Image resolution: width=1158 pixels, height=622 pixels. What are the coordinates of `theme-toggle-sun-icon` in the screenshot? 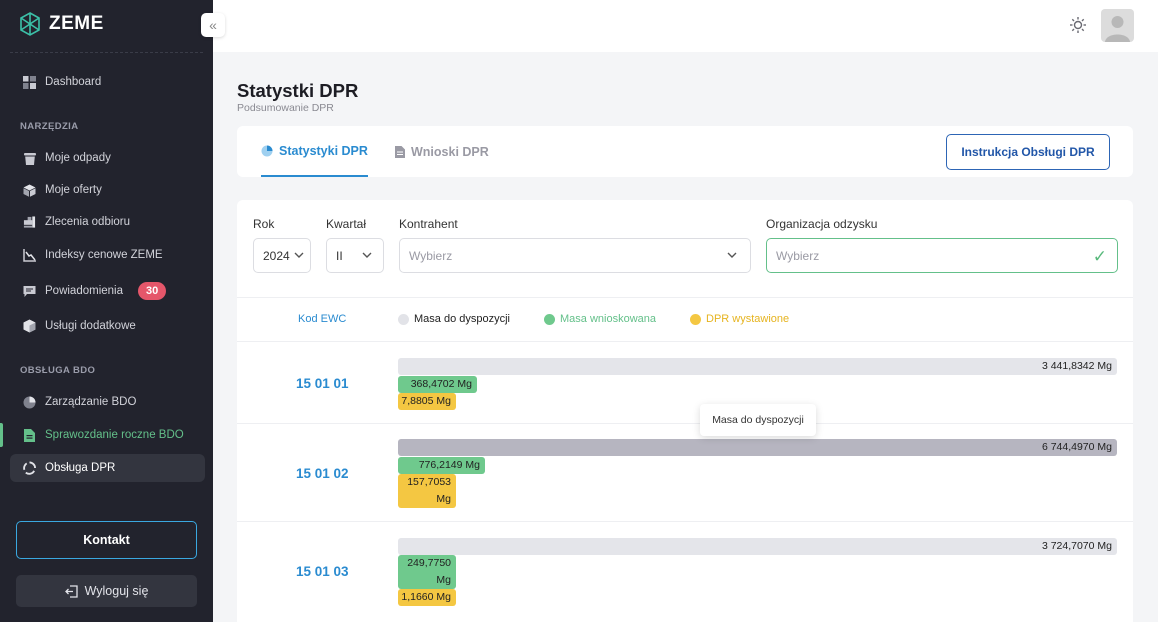 It's located at (1078, 25).